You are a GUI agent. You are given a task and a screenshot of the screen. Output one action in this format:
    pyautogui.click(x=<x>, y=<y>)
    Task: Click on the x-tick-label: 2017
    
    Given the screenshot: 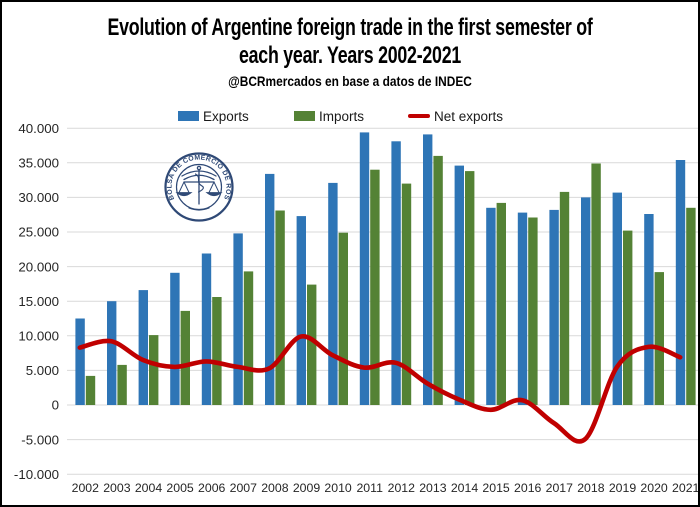 What is the action you would take?
    pyautogui.click(x=560, y=488)
    